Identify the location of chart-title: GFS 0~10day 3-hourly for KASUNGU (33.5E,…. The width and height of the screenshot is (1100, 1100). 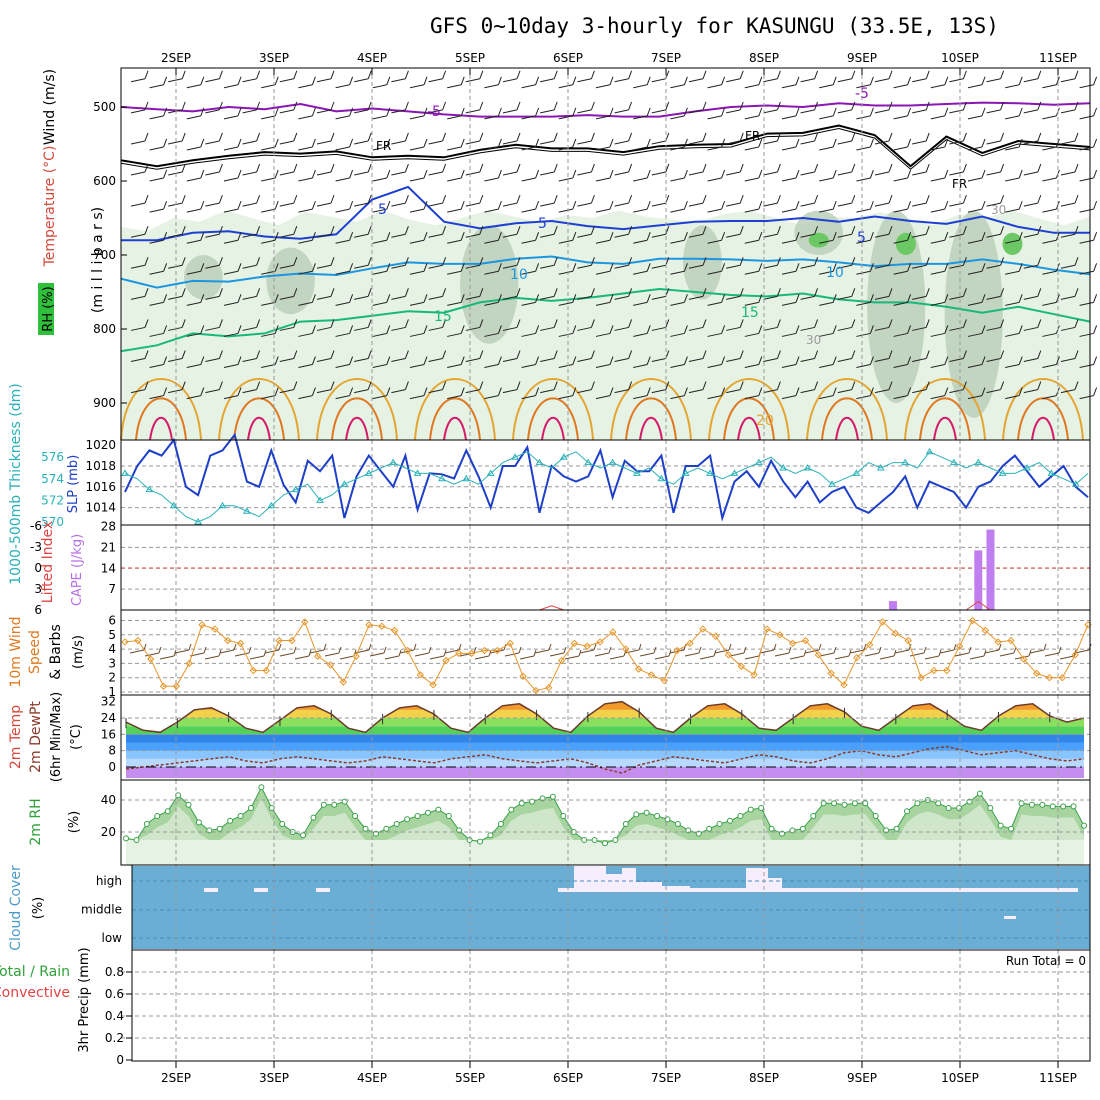
(714, 26).